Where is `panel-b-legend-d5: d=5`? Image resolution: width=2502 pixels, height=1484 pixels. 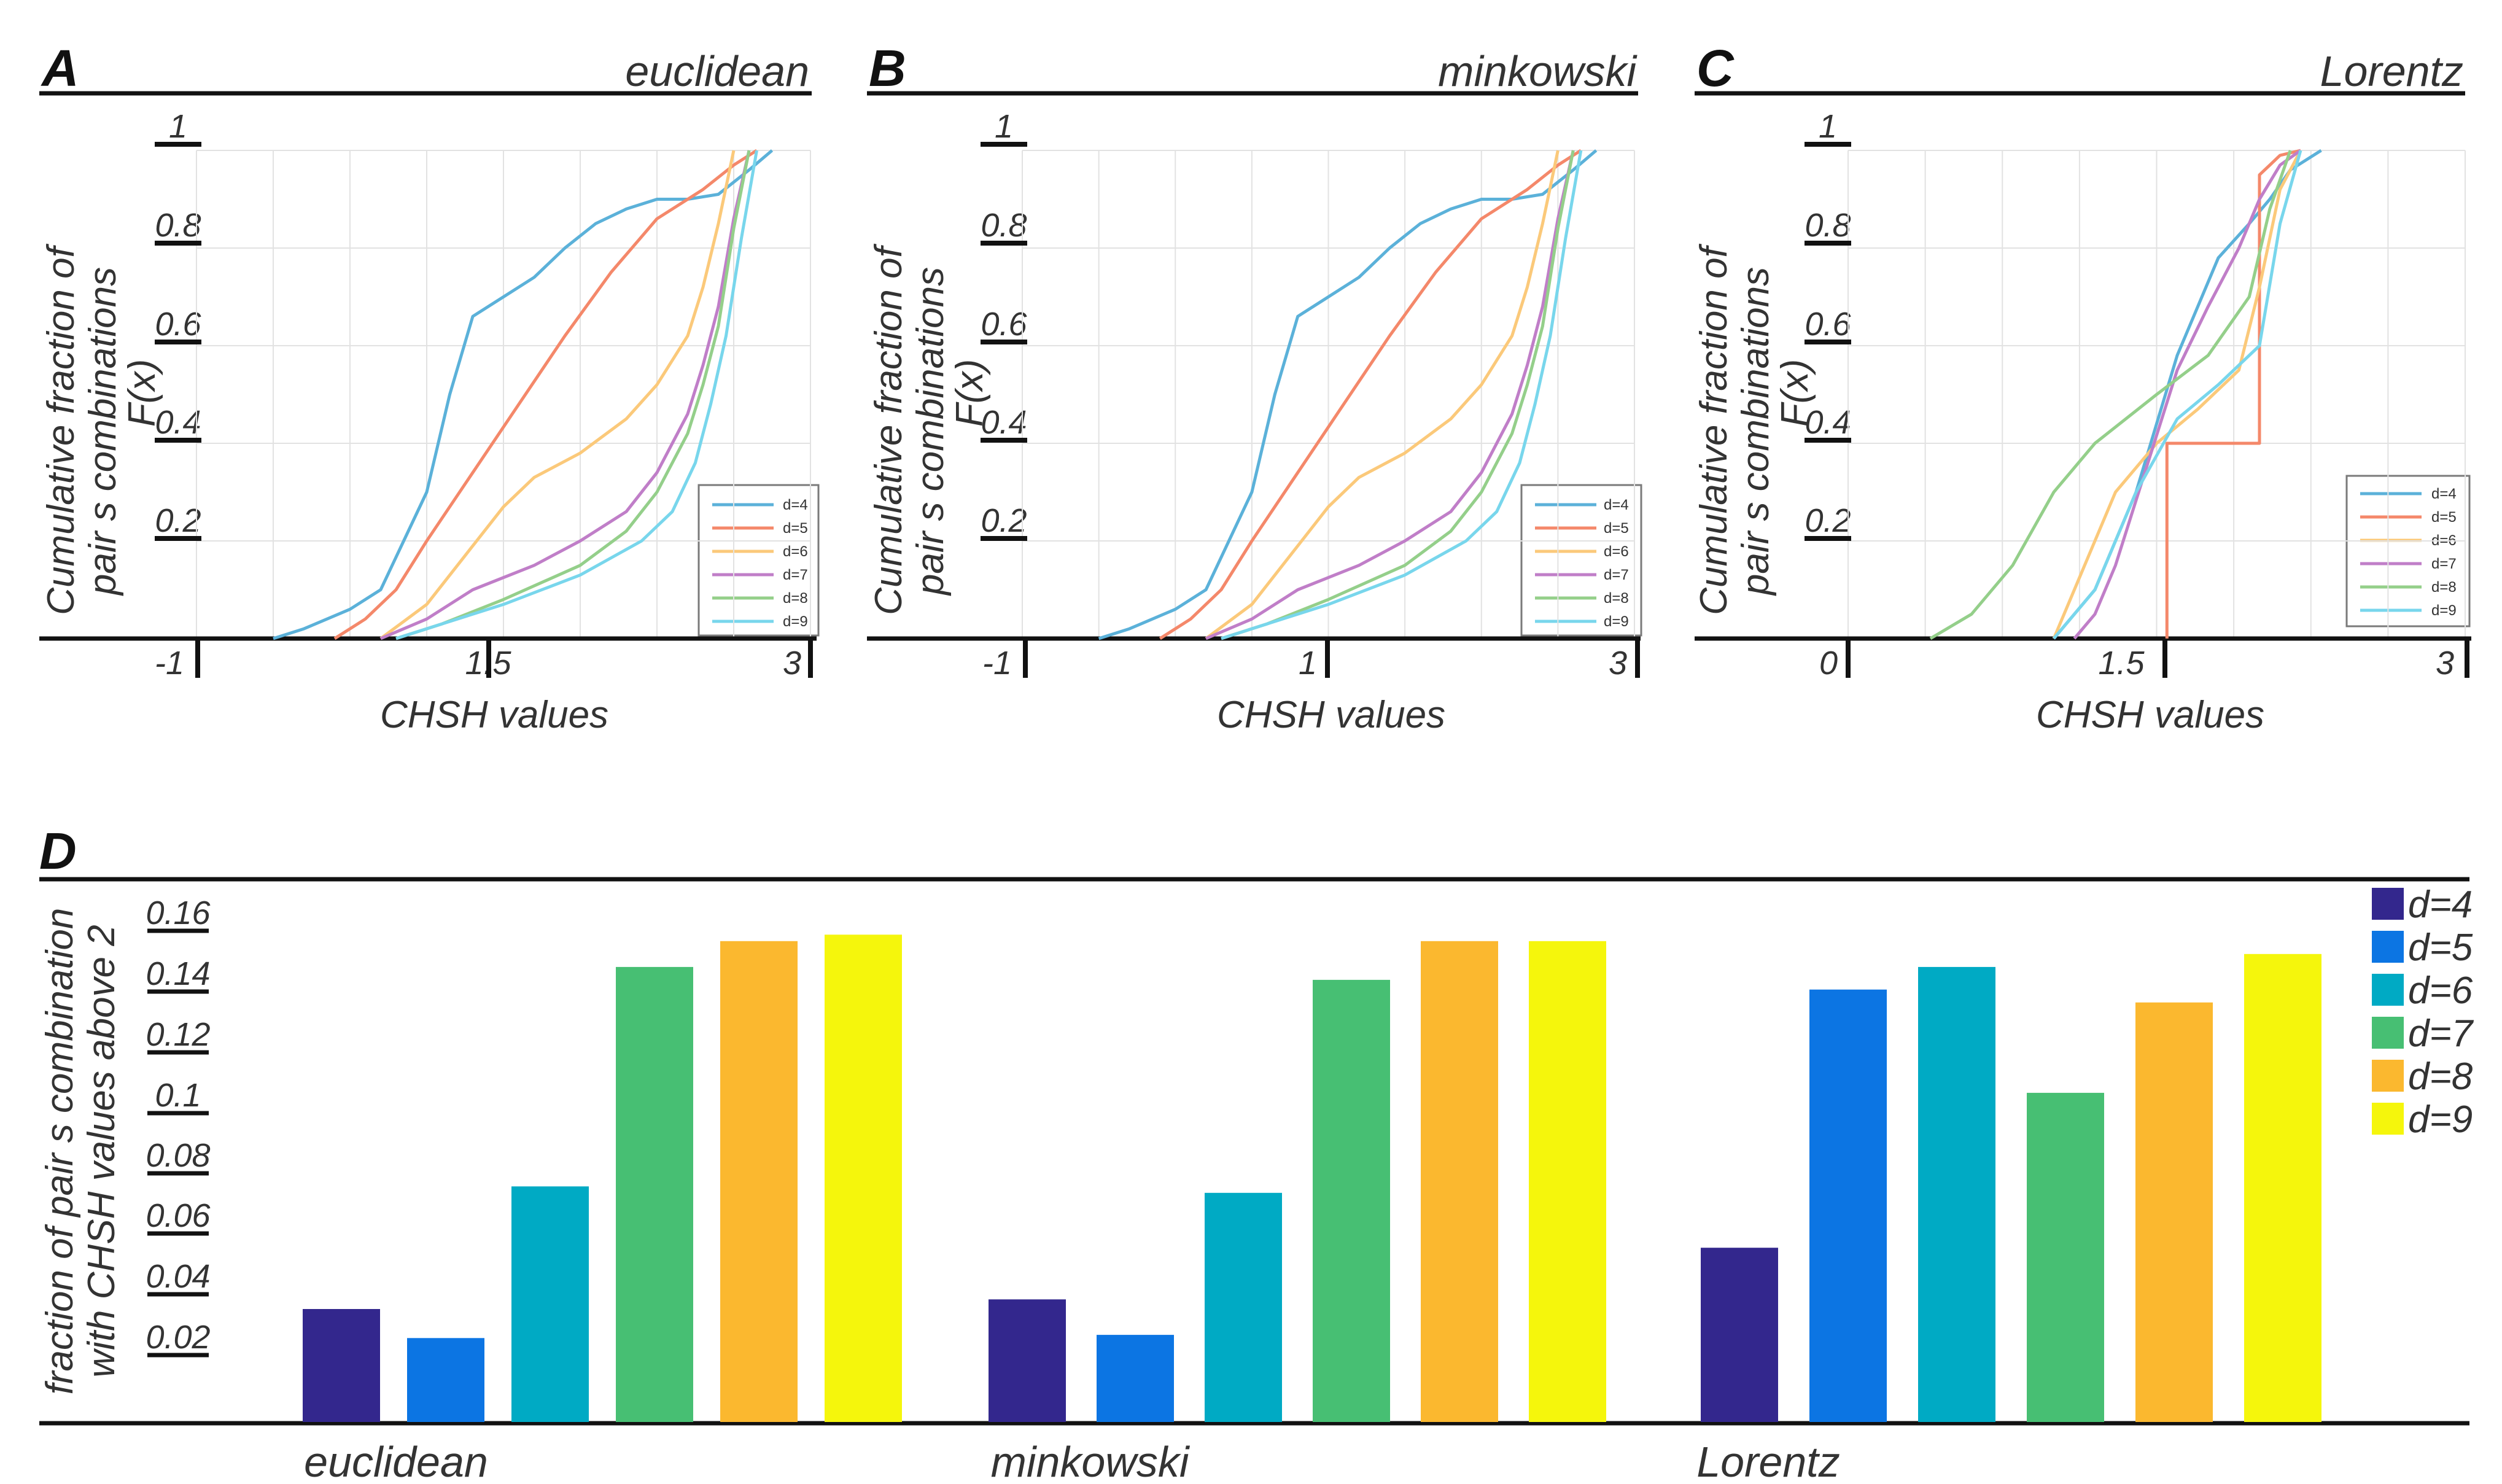
panel-b-legend-d5: d=5 is located at coordinates (1616, 528).